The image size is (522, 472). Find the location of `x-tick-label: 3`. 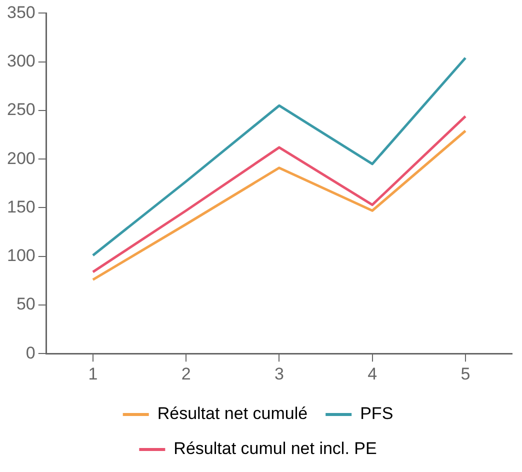

x-tick-label: 3 is located at coordinates (279, 374).